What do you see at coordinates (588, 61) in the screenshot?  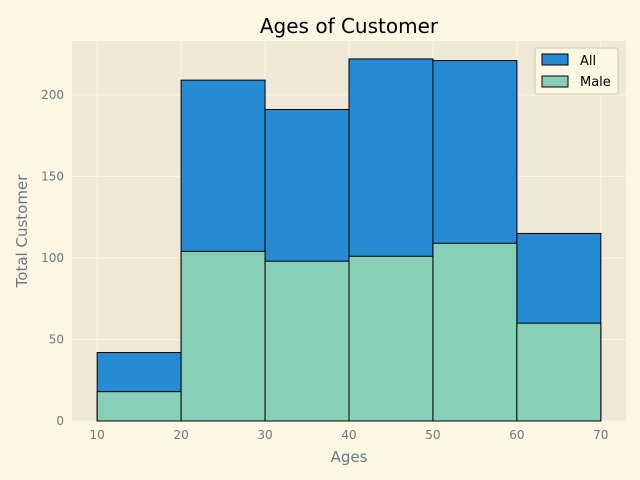 I see `legend-label-all: All` at bounding box center [588, 61].